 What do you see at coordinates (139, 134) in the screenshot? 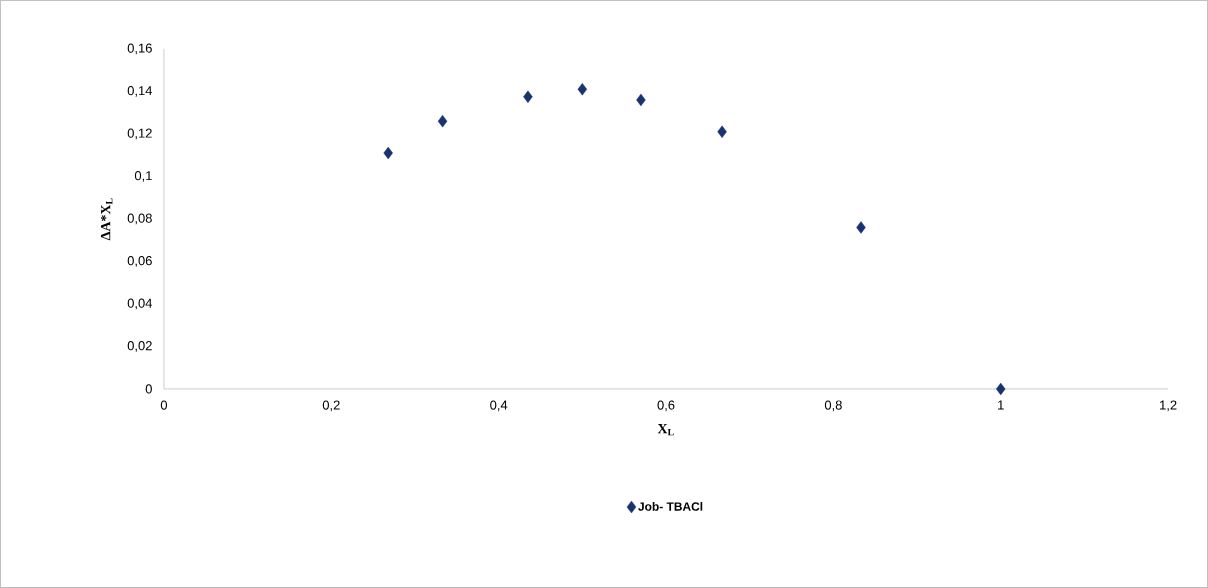
I see `y-tick-label: 0,12` at bounding box center [139, 134].